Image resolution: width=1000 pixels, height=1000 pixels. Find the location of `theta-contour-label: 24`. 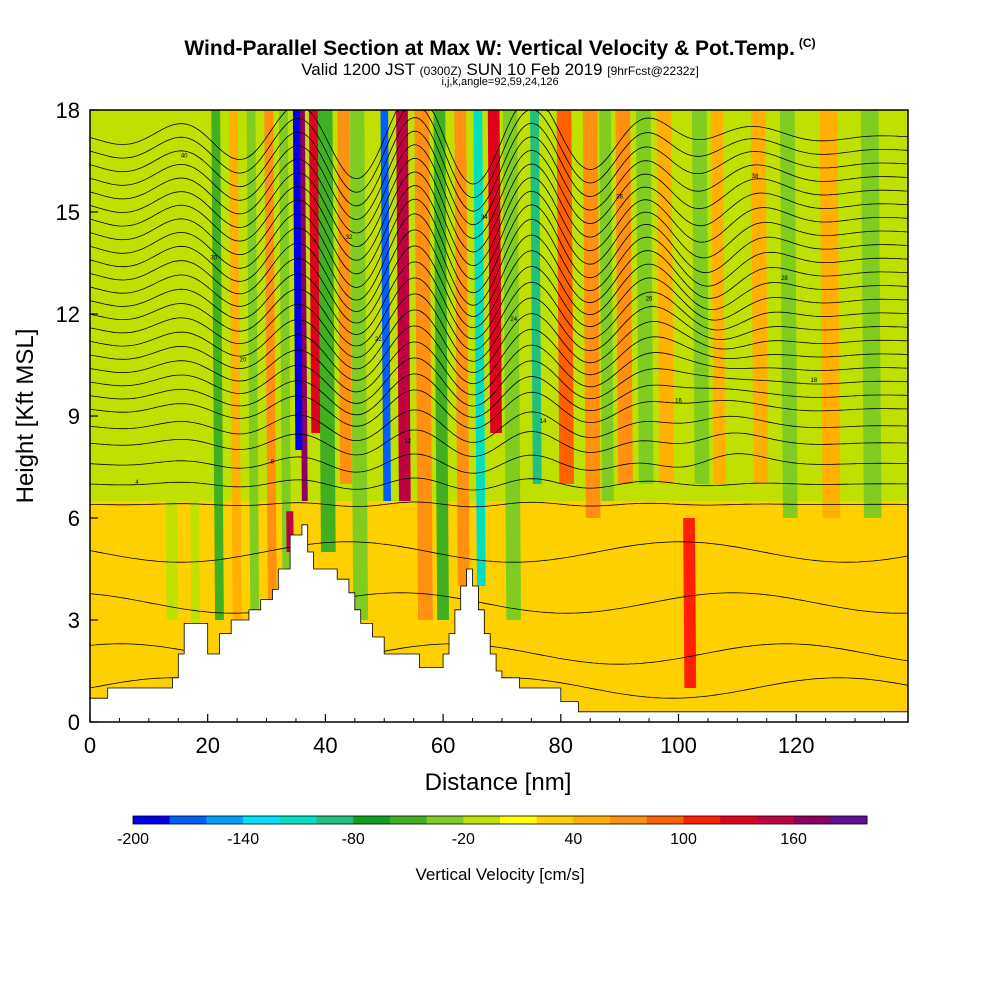

theta-contour-label: 24 is located at coordinates (513, 320).